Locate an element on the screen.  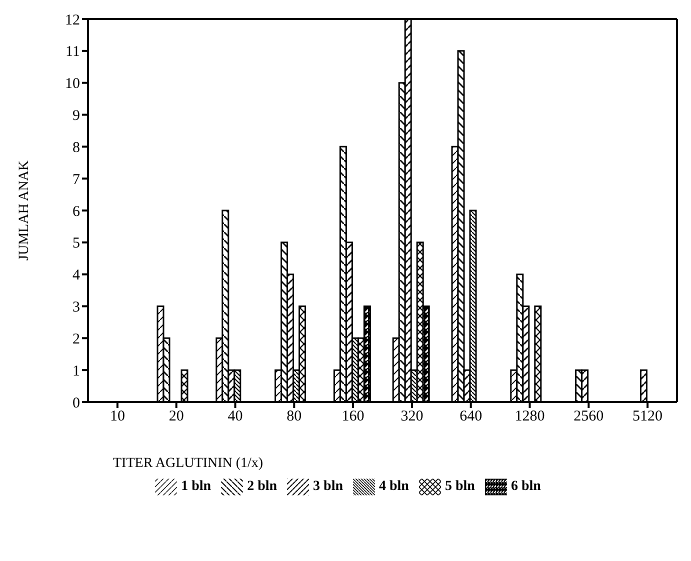
legend-label: 3 bln is located at coordinates (328, 486).